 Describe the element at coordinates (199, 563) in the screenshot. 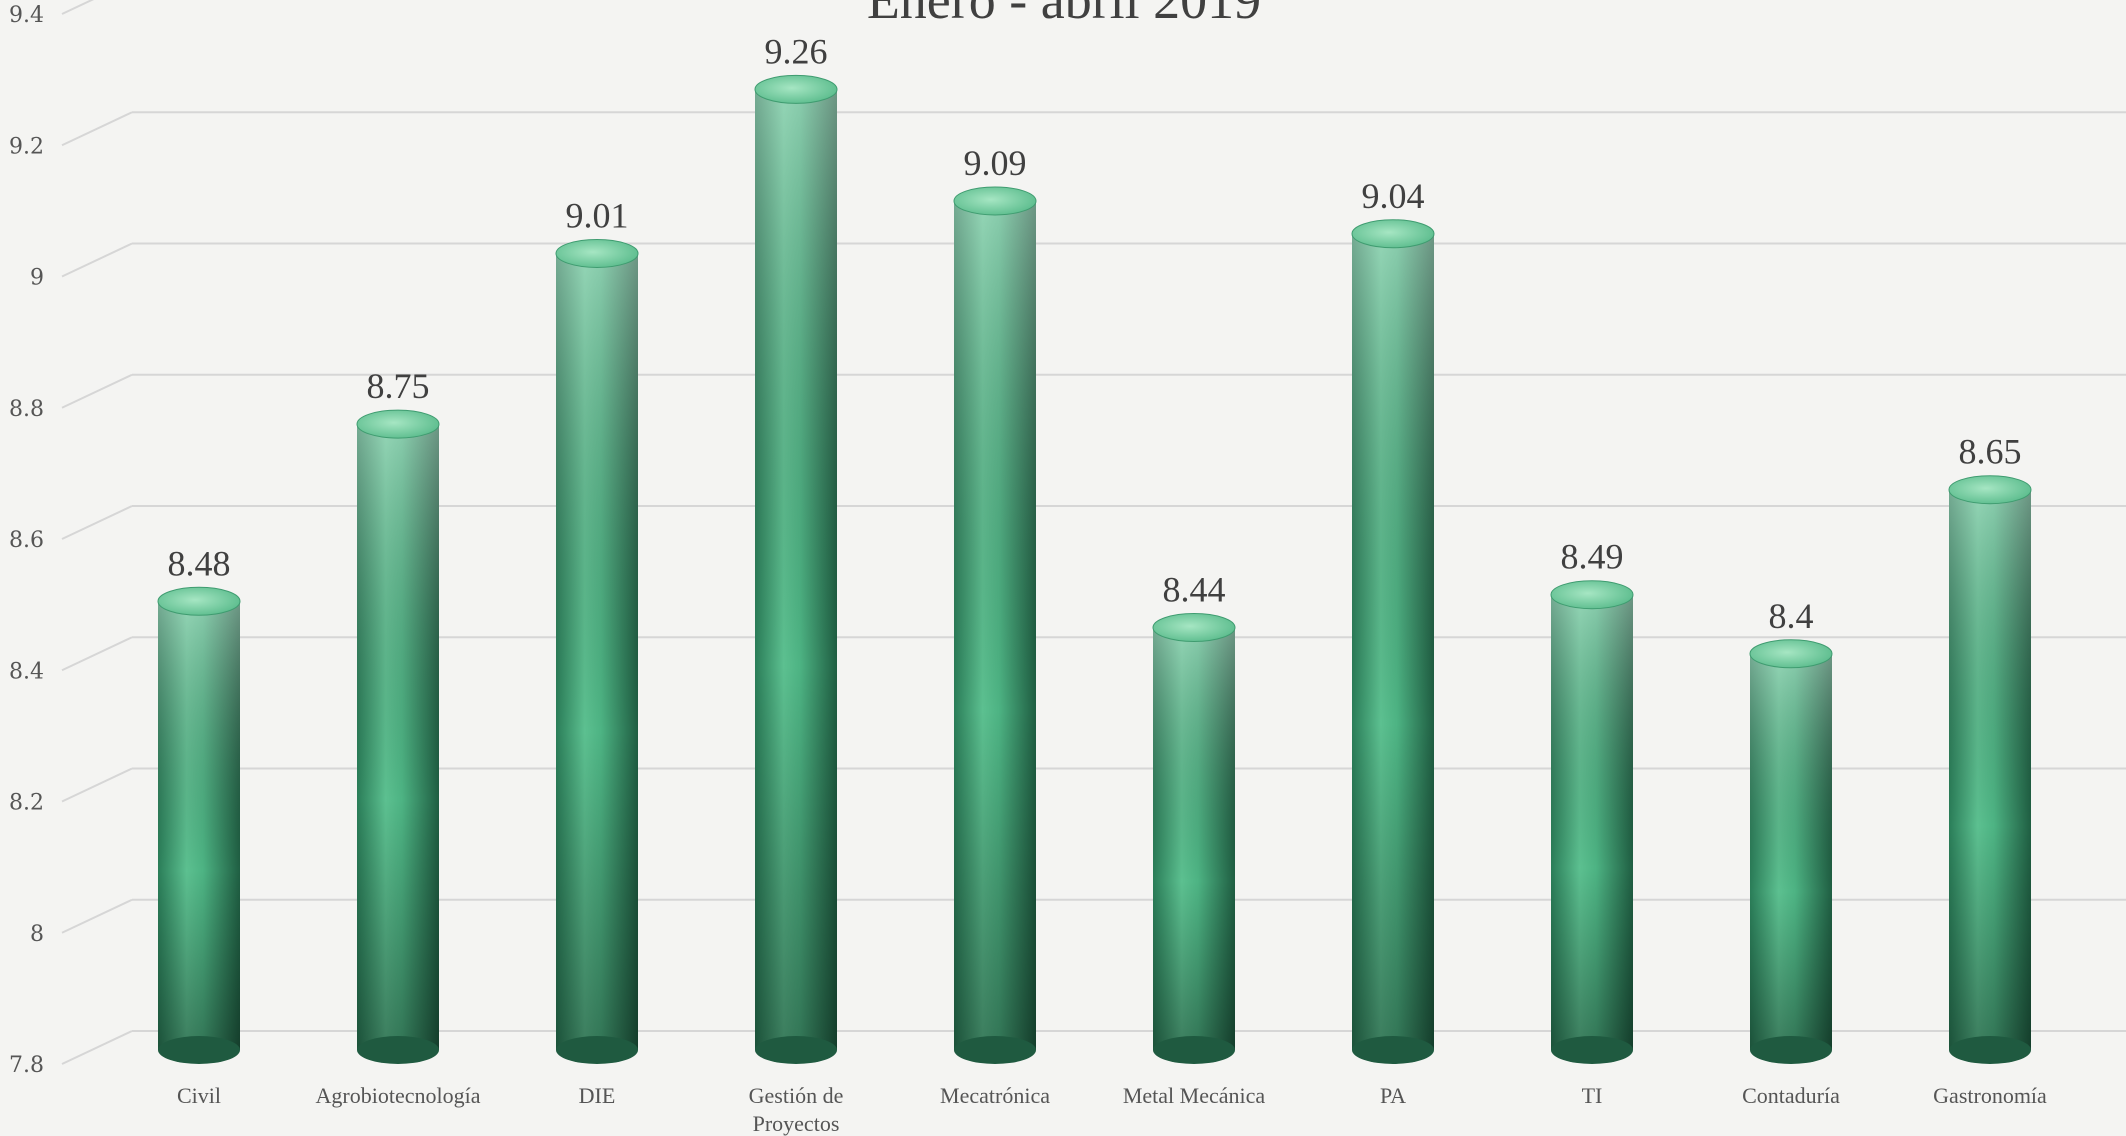

I see `data-label: 8.48` at that location.